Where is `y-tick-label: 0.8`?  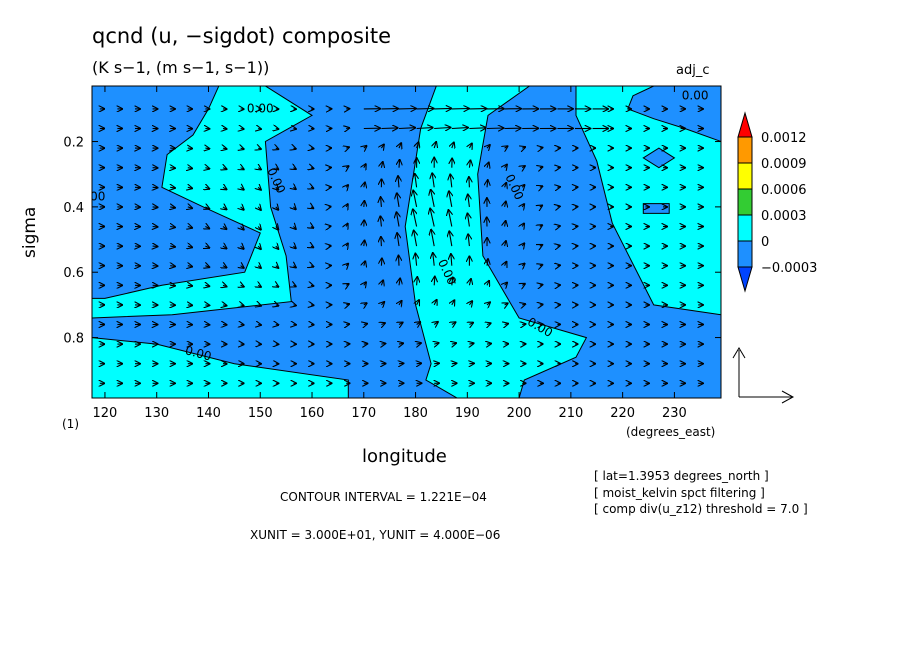 y-tick-label: 0.8 is located at coordinates (73, 339).